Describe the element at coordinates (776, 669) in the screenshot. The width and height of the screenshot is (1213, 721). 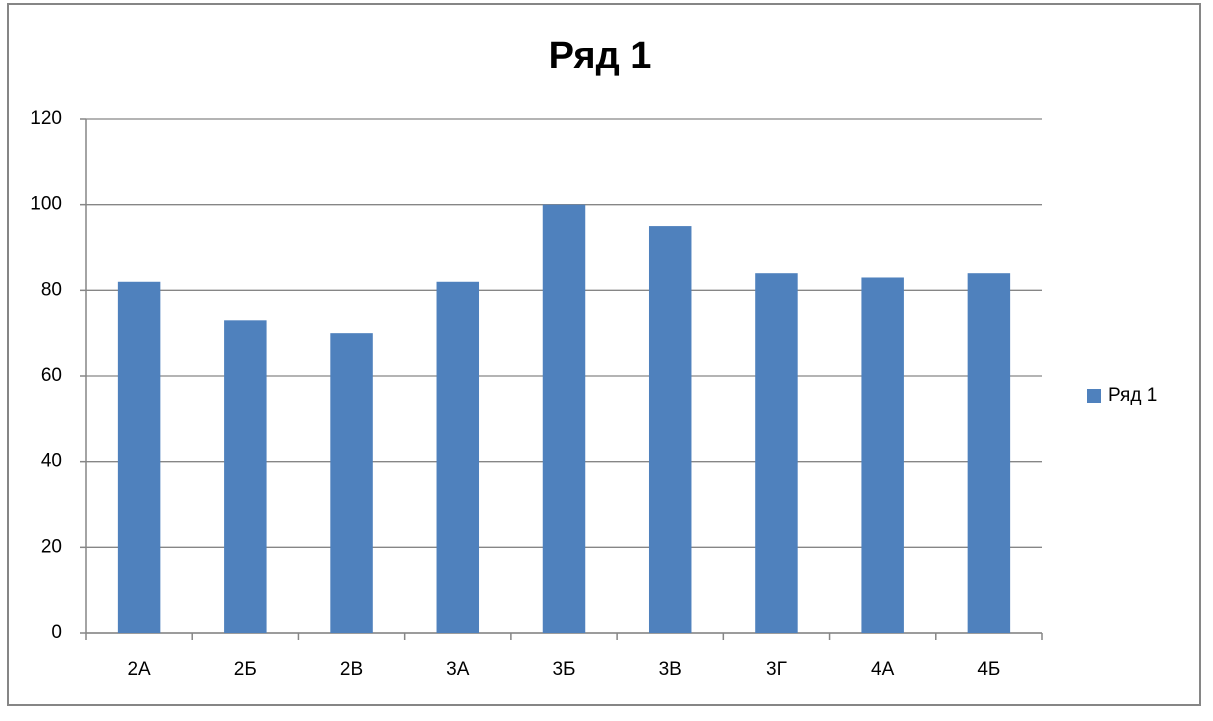
I see `x-tick-label: 3Г` at that location.